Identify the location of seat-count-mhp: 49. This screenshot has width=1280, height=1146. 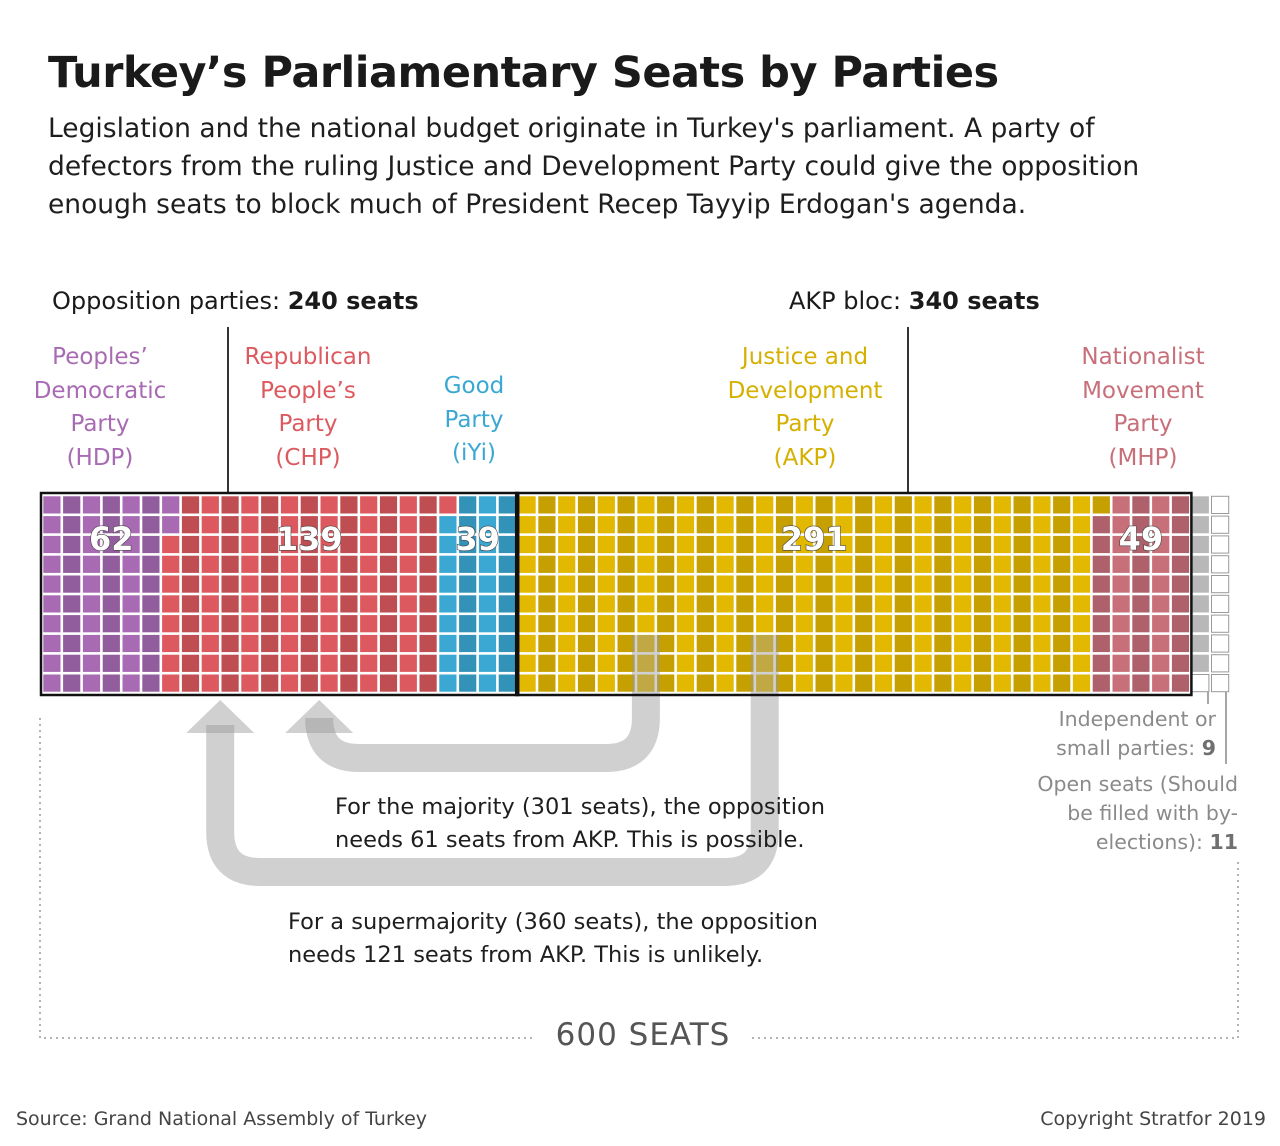
(1141, 539).